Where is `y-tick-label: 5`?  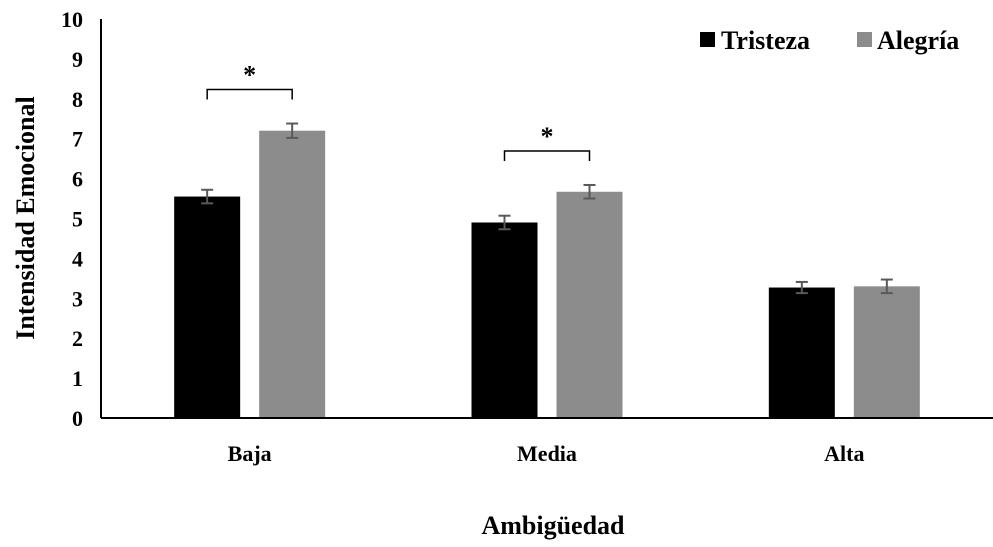 y-tick-label: 5 is located at coordinates (77, 219).